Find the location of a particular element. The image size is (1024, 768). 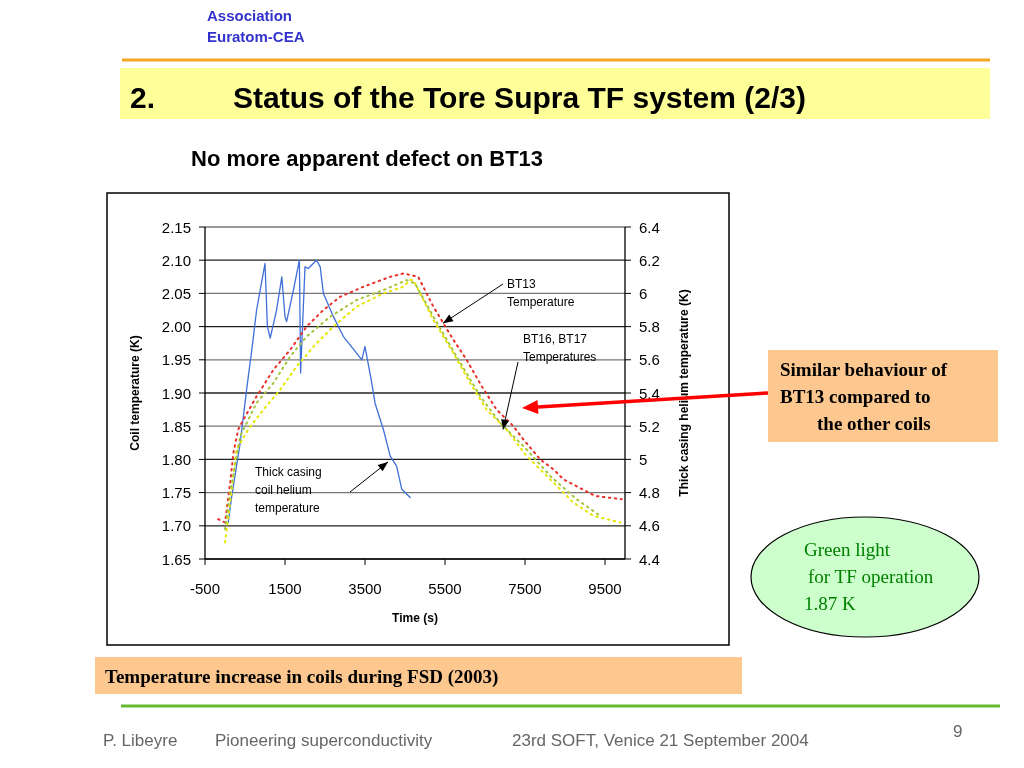

y2-tick-label: 6 is located at coordinates (643, 293).